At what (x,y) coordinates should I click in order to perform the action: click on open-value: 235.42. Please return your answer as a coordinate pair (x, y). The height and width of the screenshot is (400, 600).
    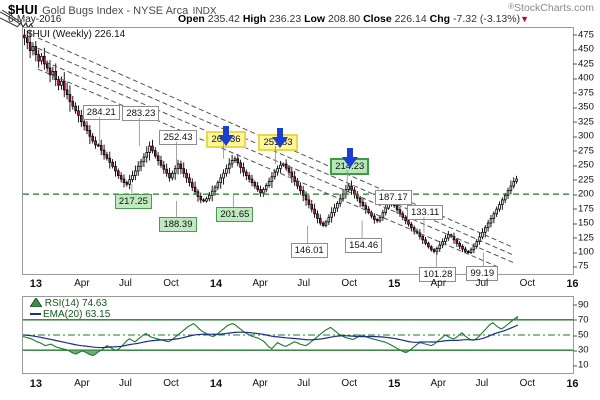
    Looking at the image, I should click on (223, 19).